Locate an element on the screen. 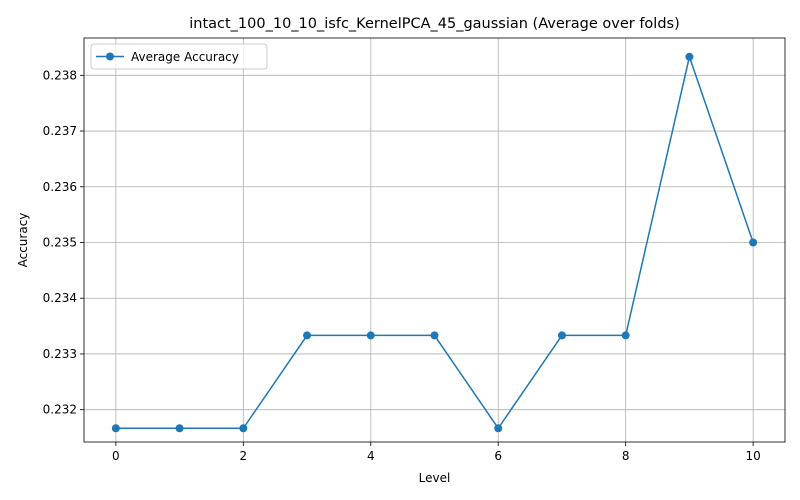 The width and height of the screenshot is (800, 500). x-axis-title: Level is located at coordinates (435, 478).